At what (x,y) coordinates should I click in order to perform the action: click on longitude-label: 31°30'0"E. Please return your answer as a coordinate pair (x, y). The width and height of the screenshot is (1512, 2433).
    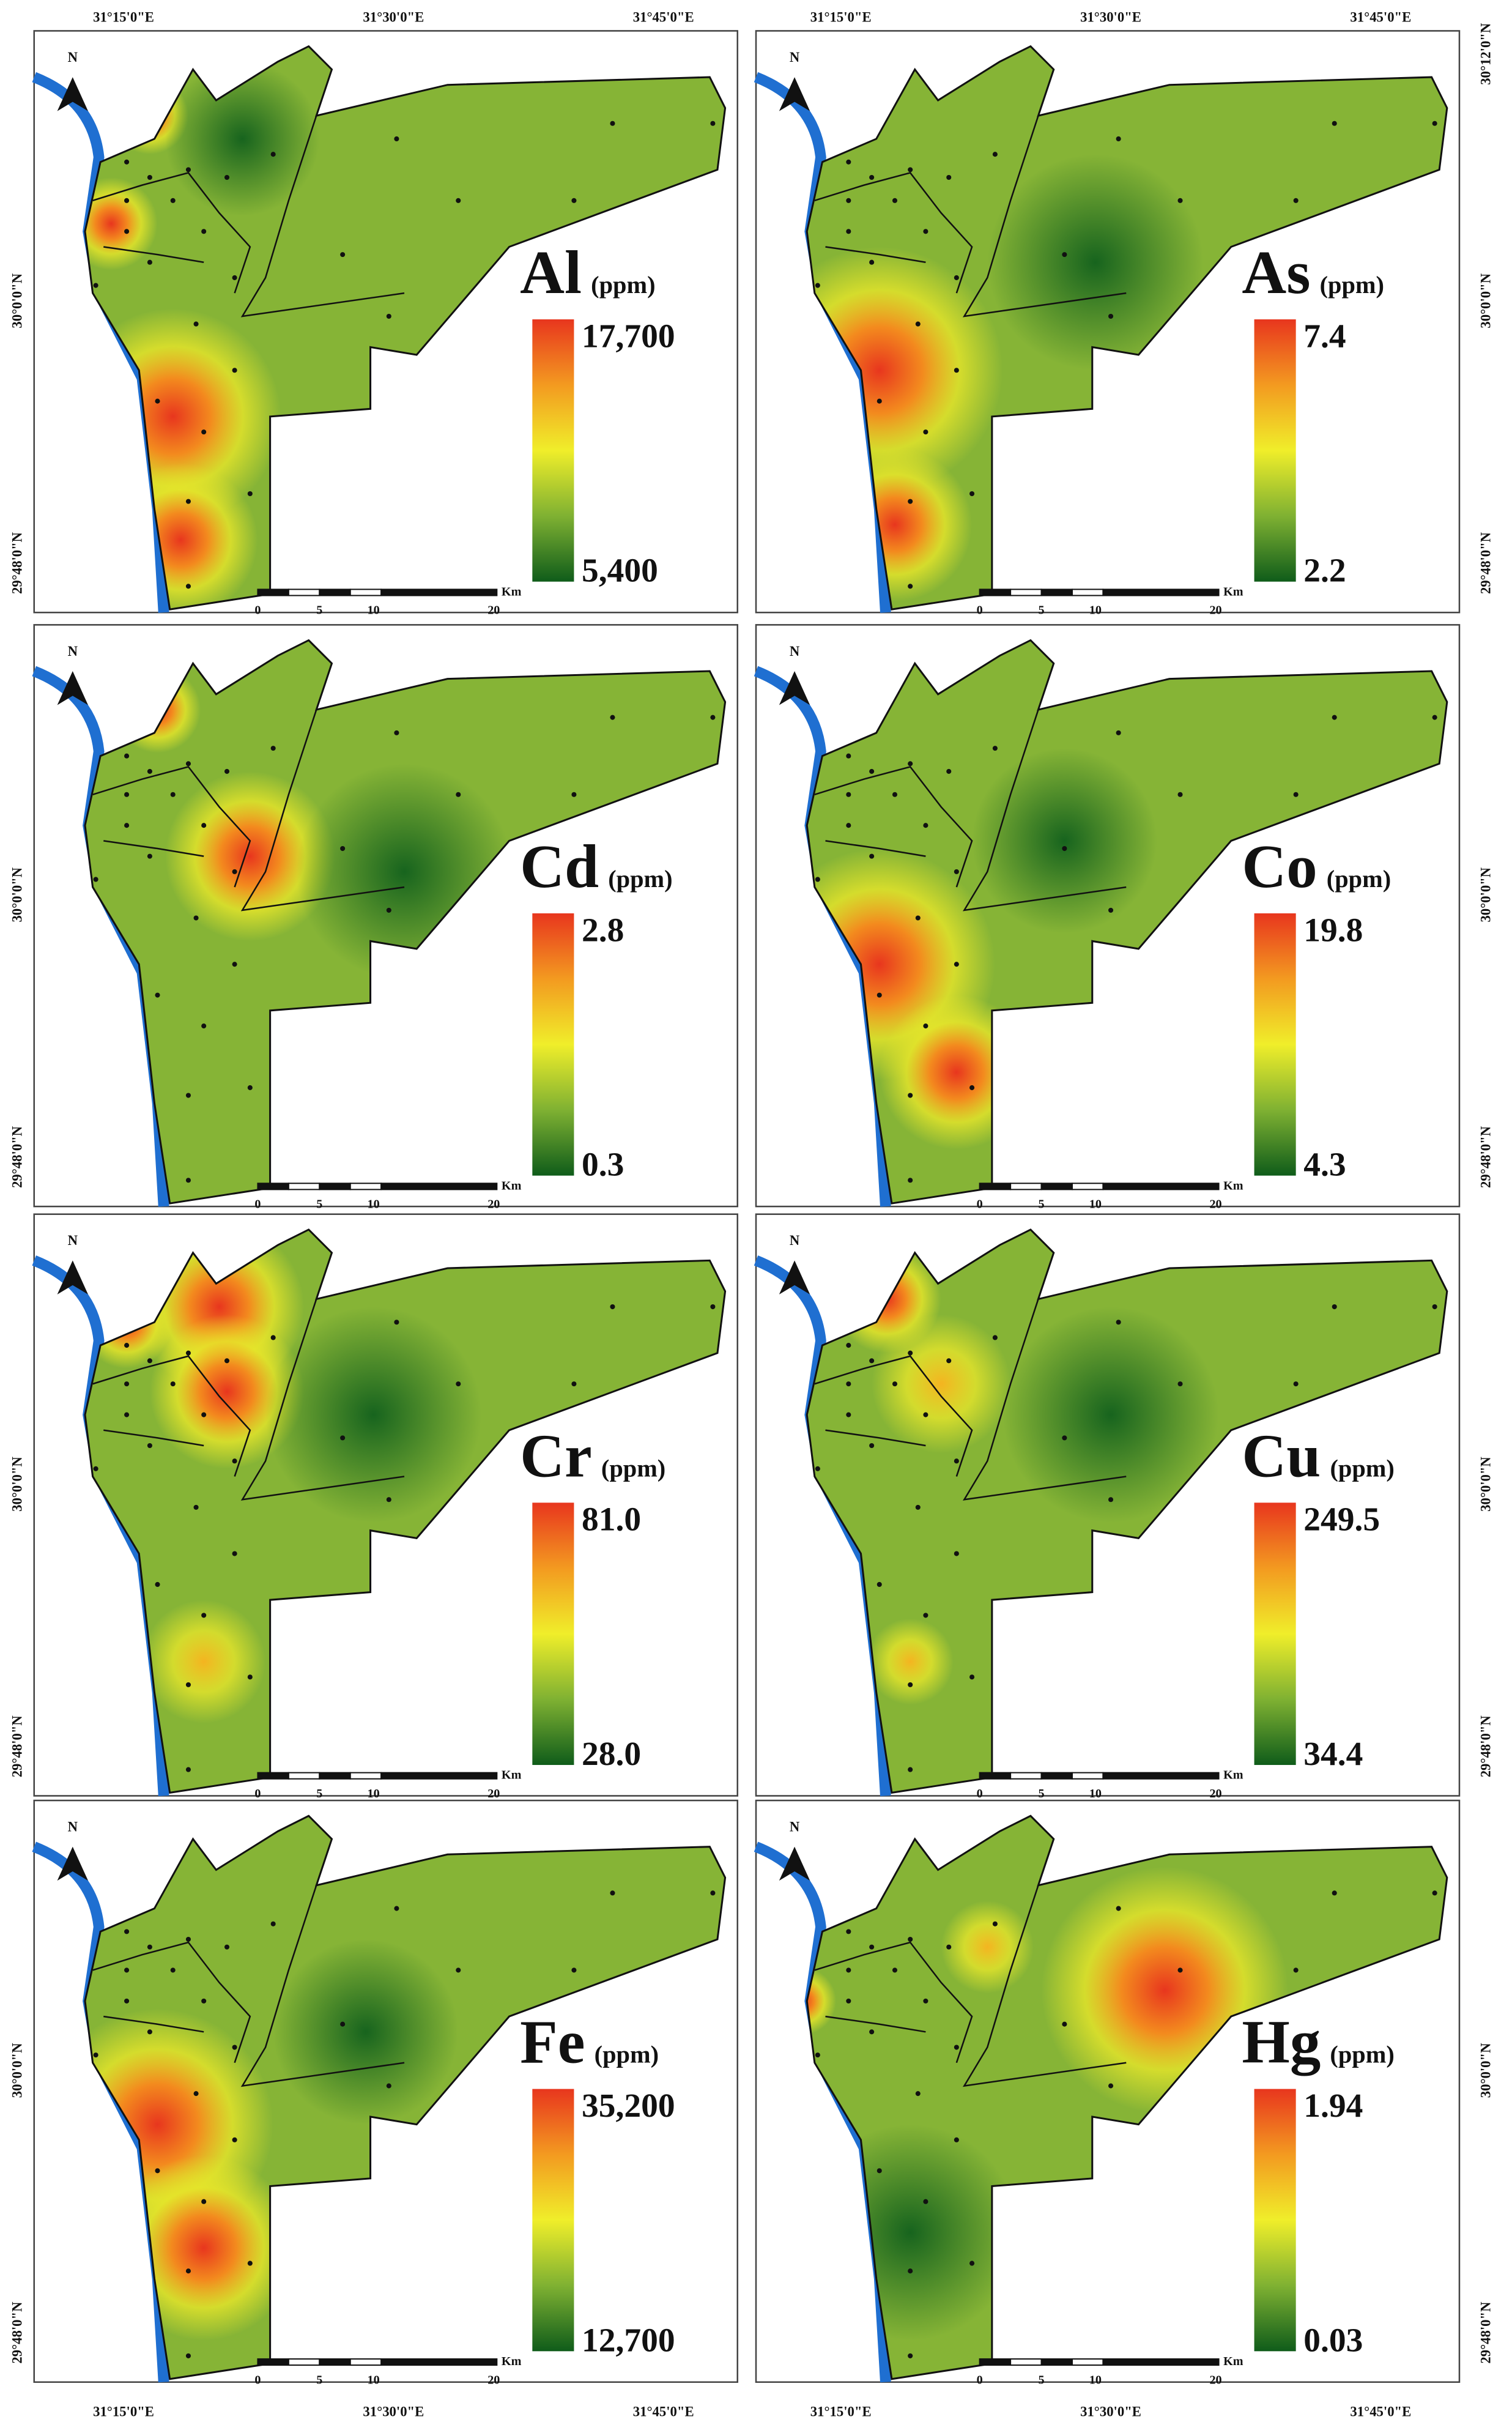
    Looking at the image, I should click on (393, 16).